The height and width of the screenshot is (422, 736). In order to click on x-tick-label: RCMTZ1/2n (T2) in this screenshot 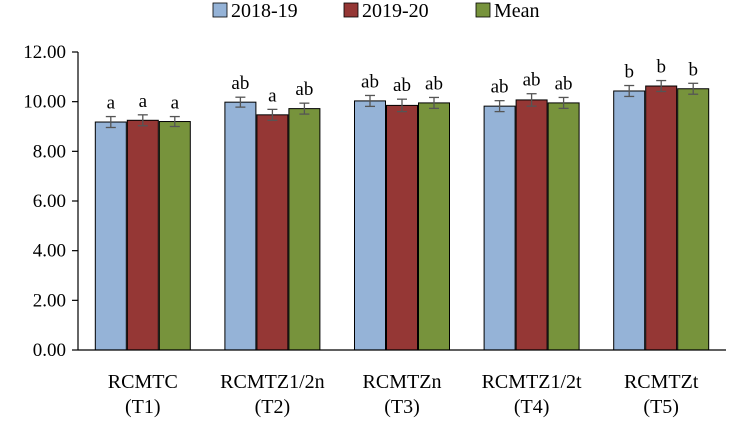, I will do `click(272, 394)`.